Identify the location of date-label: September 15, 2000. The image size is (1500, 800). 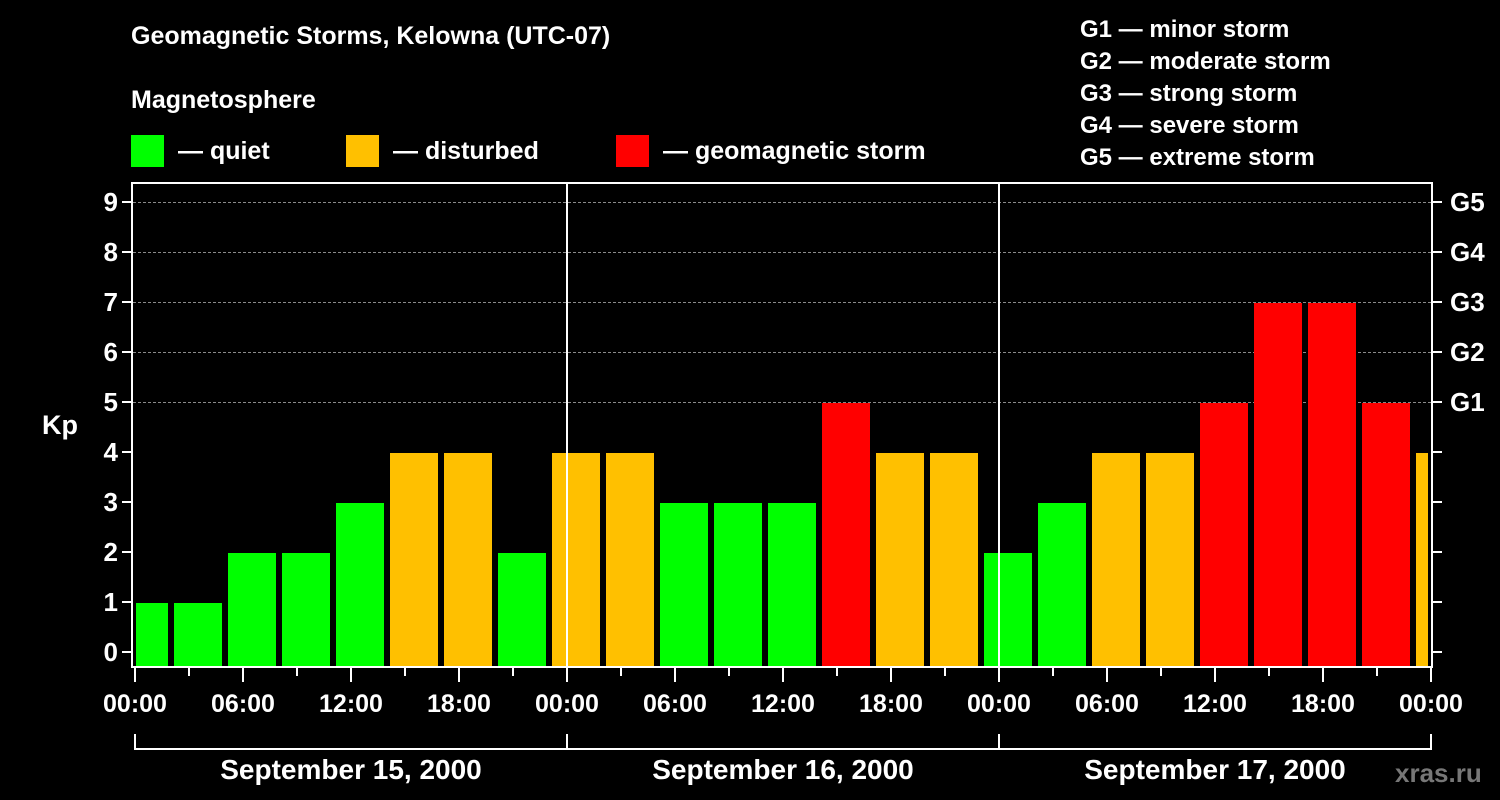
(351, 769).